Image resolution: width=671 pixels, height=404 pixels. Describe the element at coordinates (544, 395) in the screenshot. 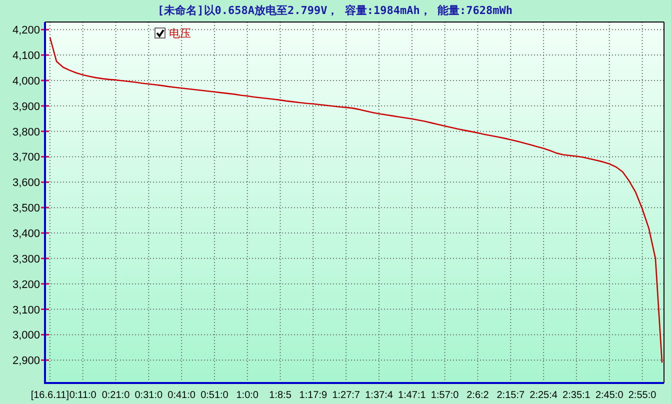

I see `x-tick-label: 2:25:4` at that location.